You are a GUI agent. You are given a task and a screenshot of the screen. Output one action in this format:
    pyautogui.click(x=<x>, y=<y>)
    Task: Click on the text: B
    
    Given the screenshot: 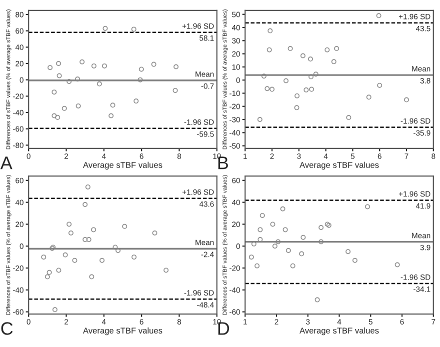 What is the action you would take?
    pyautogui.click(x=223, y=163)
    